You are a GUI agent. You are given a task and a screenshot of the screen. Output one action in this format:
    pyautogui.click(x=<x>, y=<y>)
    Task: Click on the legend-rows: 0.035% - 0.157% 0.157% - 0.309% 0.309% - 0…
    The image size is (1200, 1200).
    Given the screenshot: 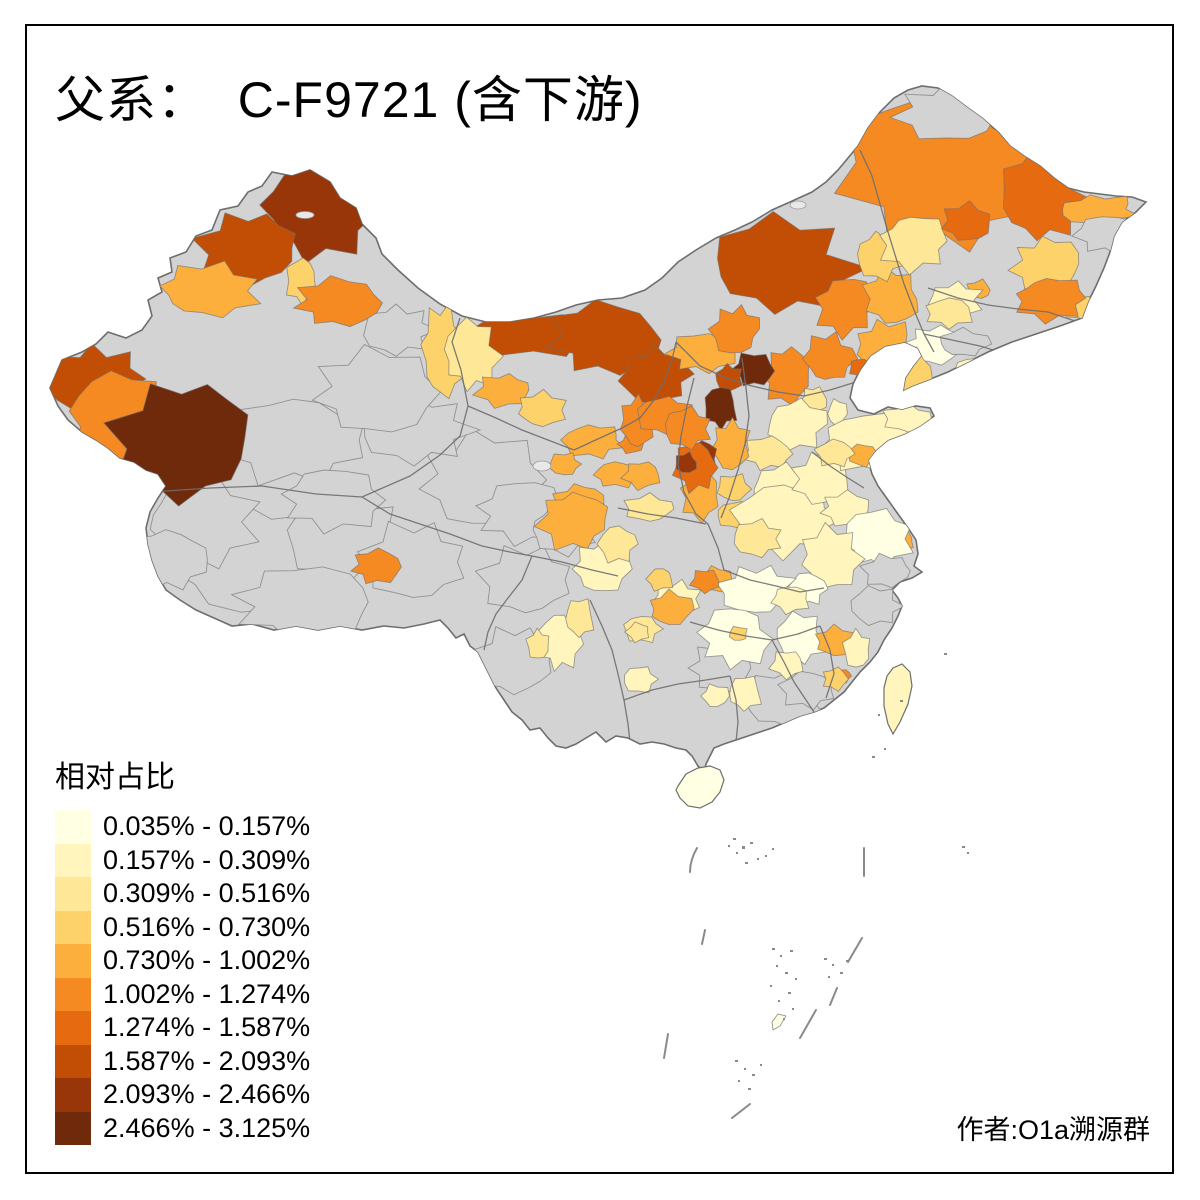 What is the action you would take?
    pyautogui.click(x=182, y=977)
    